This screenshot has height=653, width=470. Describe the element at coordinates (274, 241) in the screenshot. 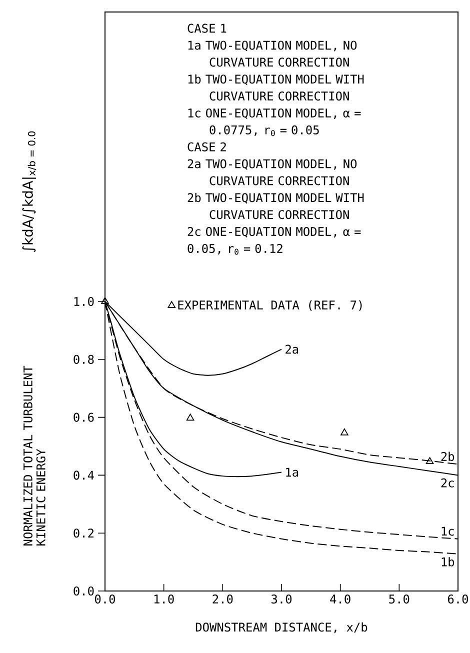

I see `annotation: 2c ONE-EQUATION MODEL, α = 0.05, r$_{0}$ = 0.12` at that location.